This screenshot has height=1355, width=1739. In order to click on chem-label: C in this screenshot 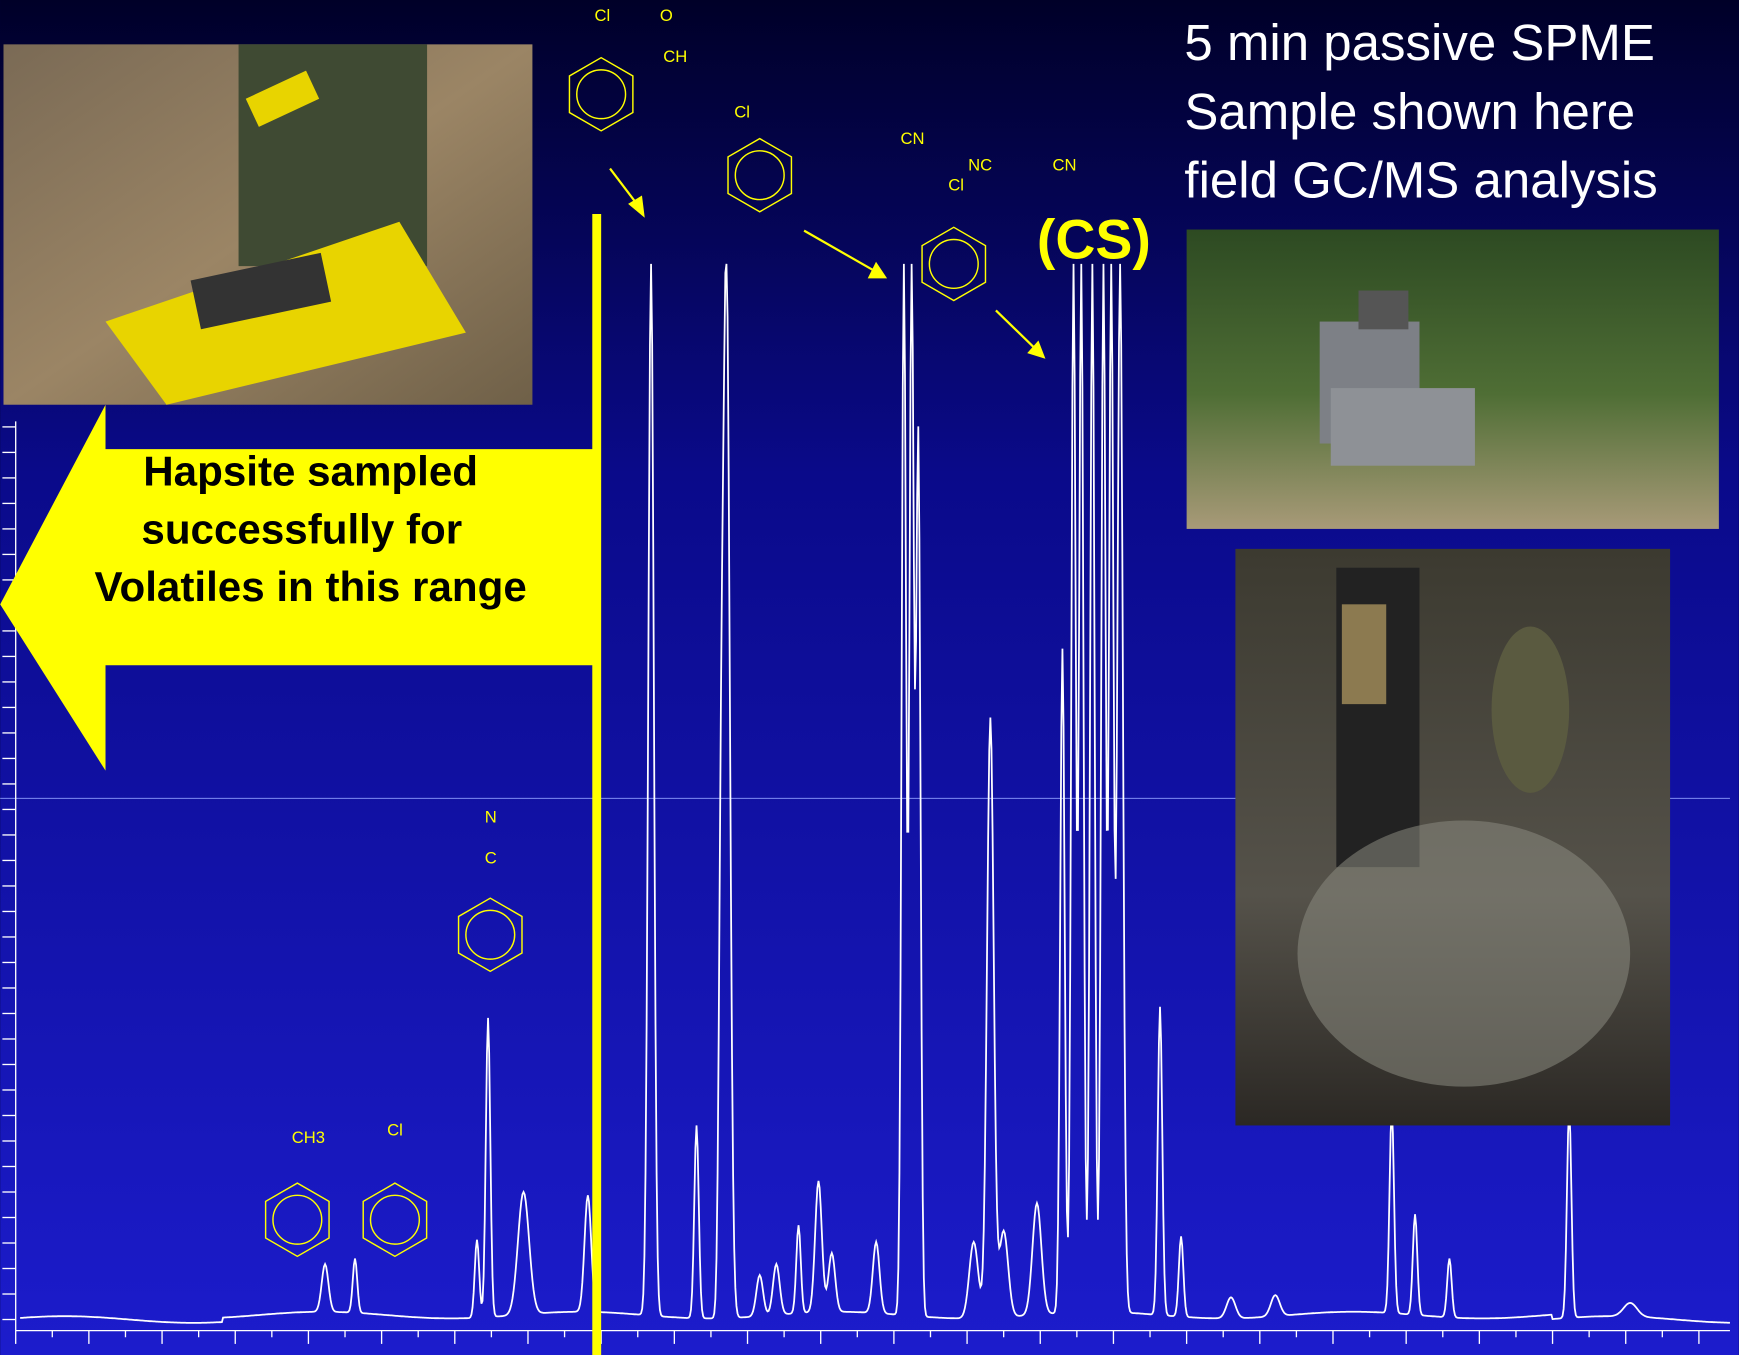, I will do `click(491, 858)`.